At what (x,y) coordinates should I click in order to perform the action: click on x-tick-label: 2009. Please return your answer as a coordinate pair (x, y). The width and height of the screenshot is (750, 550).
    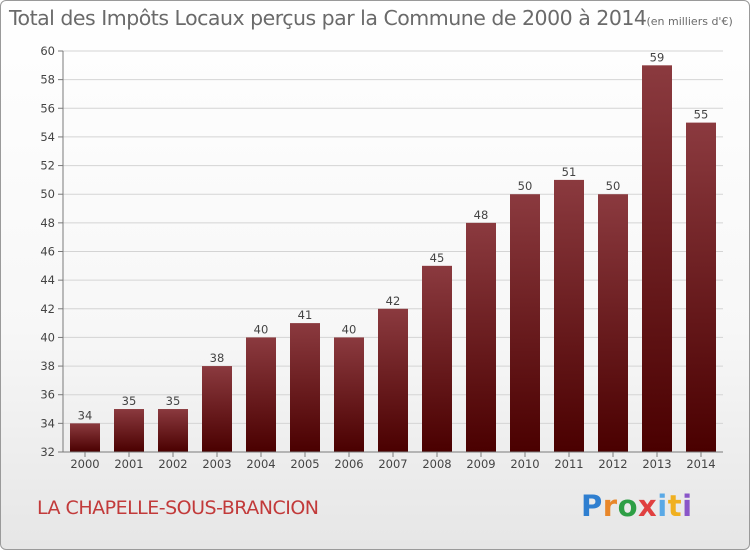
    Looking at the image, I should click on (480, 464).